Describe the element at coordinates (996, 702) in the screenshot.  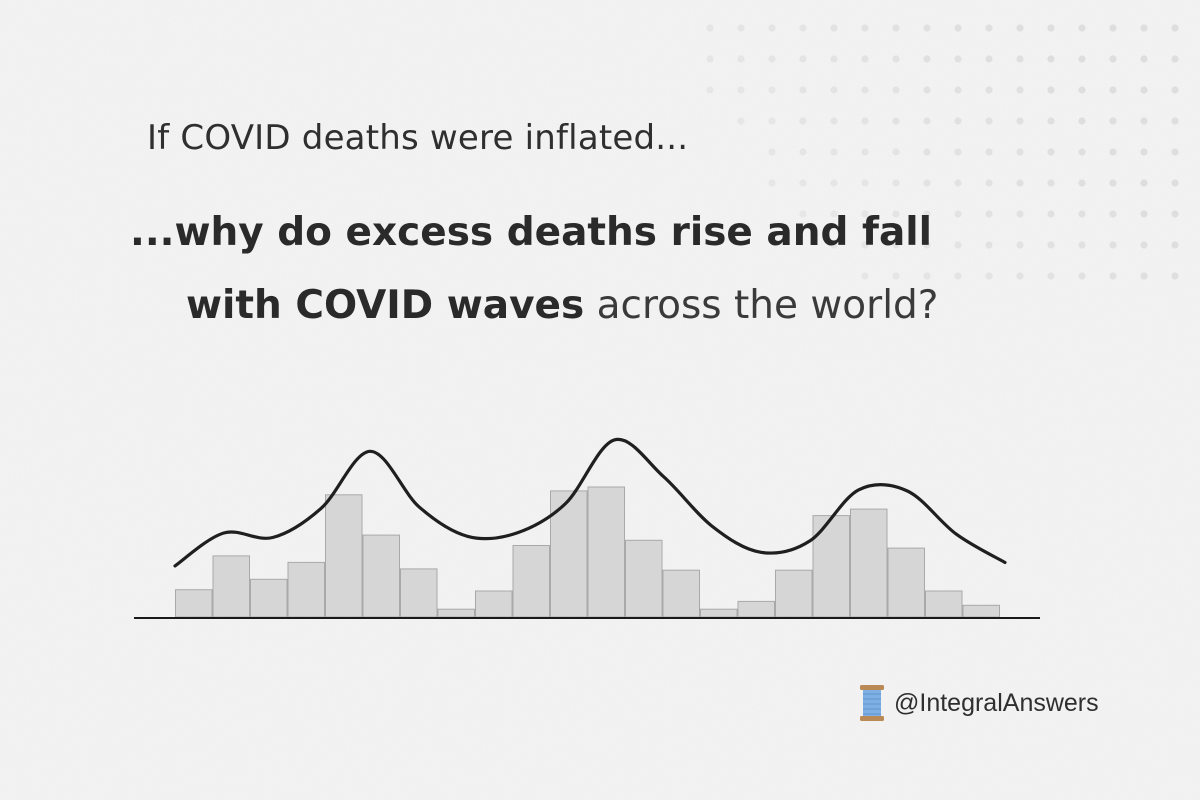
I see `author-handle: @IntegralAnswers` at that location.